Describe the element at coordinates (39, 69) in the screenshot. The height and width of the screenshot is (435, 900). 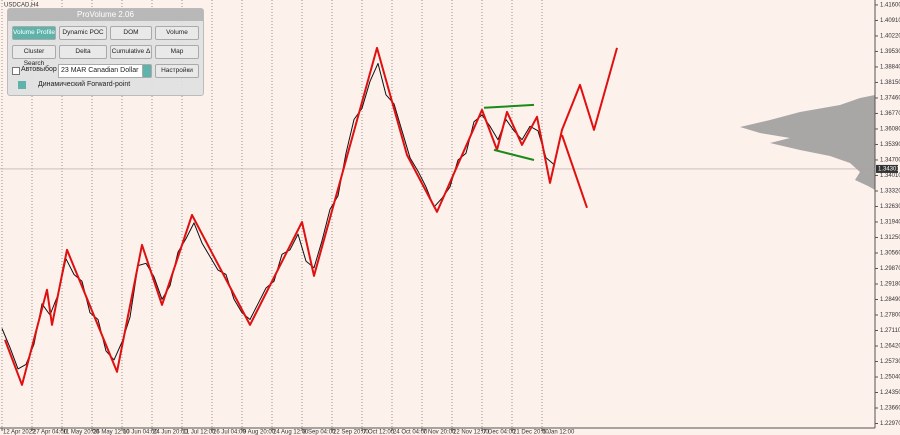
I see `auto-label: Автовыбор` at that location.